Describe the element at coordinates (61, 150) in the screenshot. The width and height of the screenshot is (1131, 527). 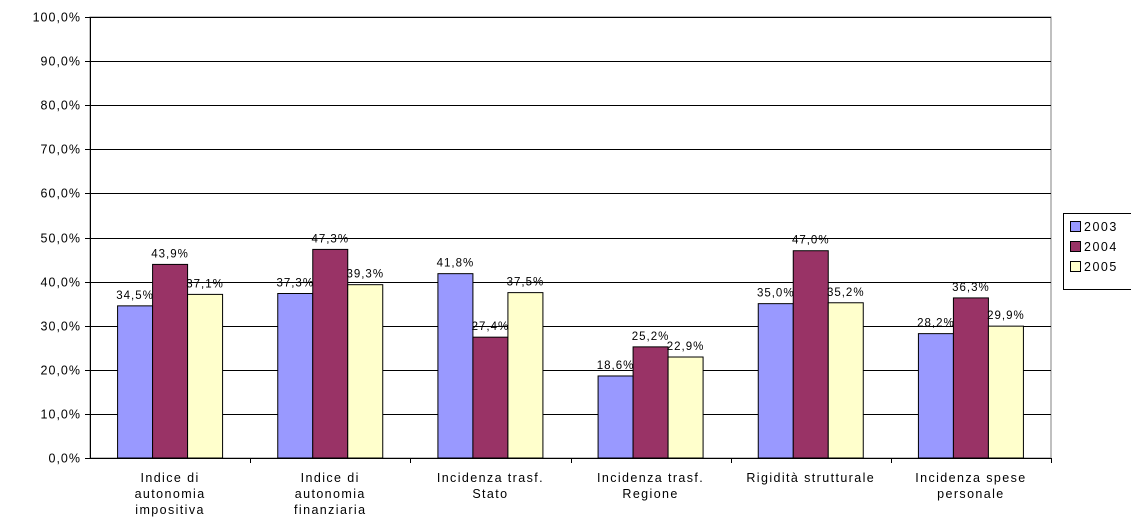
I see `y-tick-label: 70,0%` at that location.